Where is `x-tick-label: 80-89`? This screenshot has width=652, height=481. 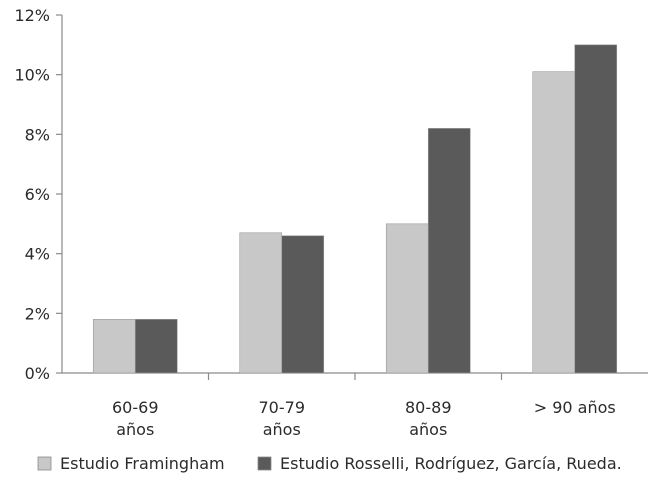 x-tick-label: 80-89 is located at coordinates (428, 407).